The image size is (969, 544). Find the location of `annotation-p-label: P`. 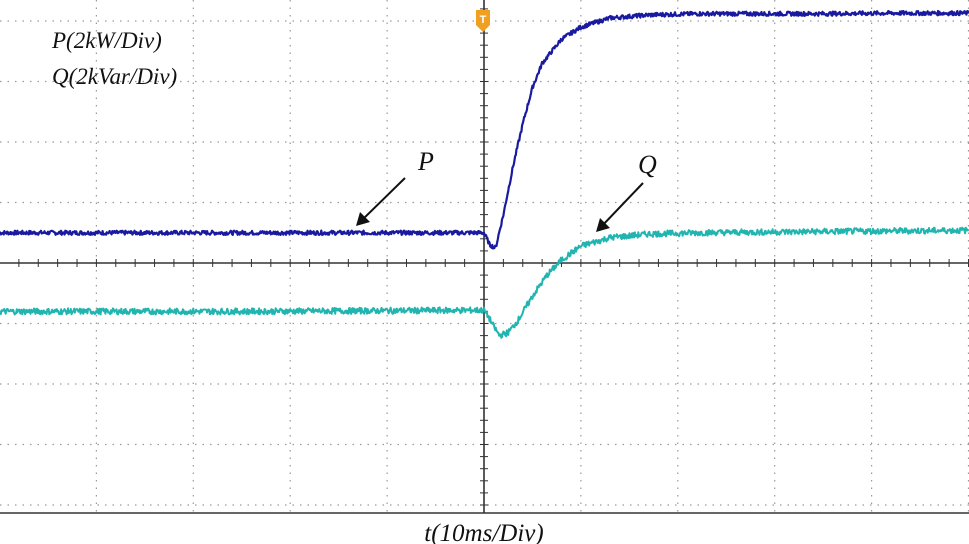

annotation-p-label: P is located at coordinates (425, 161).